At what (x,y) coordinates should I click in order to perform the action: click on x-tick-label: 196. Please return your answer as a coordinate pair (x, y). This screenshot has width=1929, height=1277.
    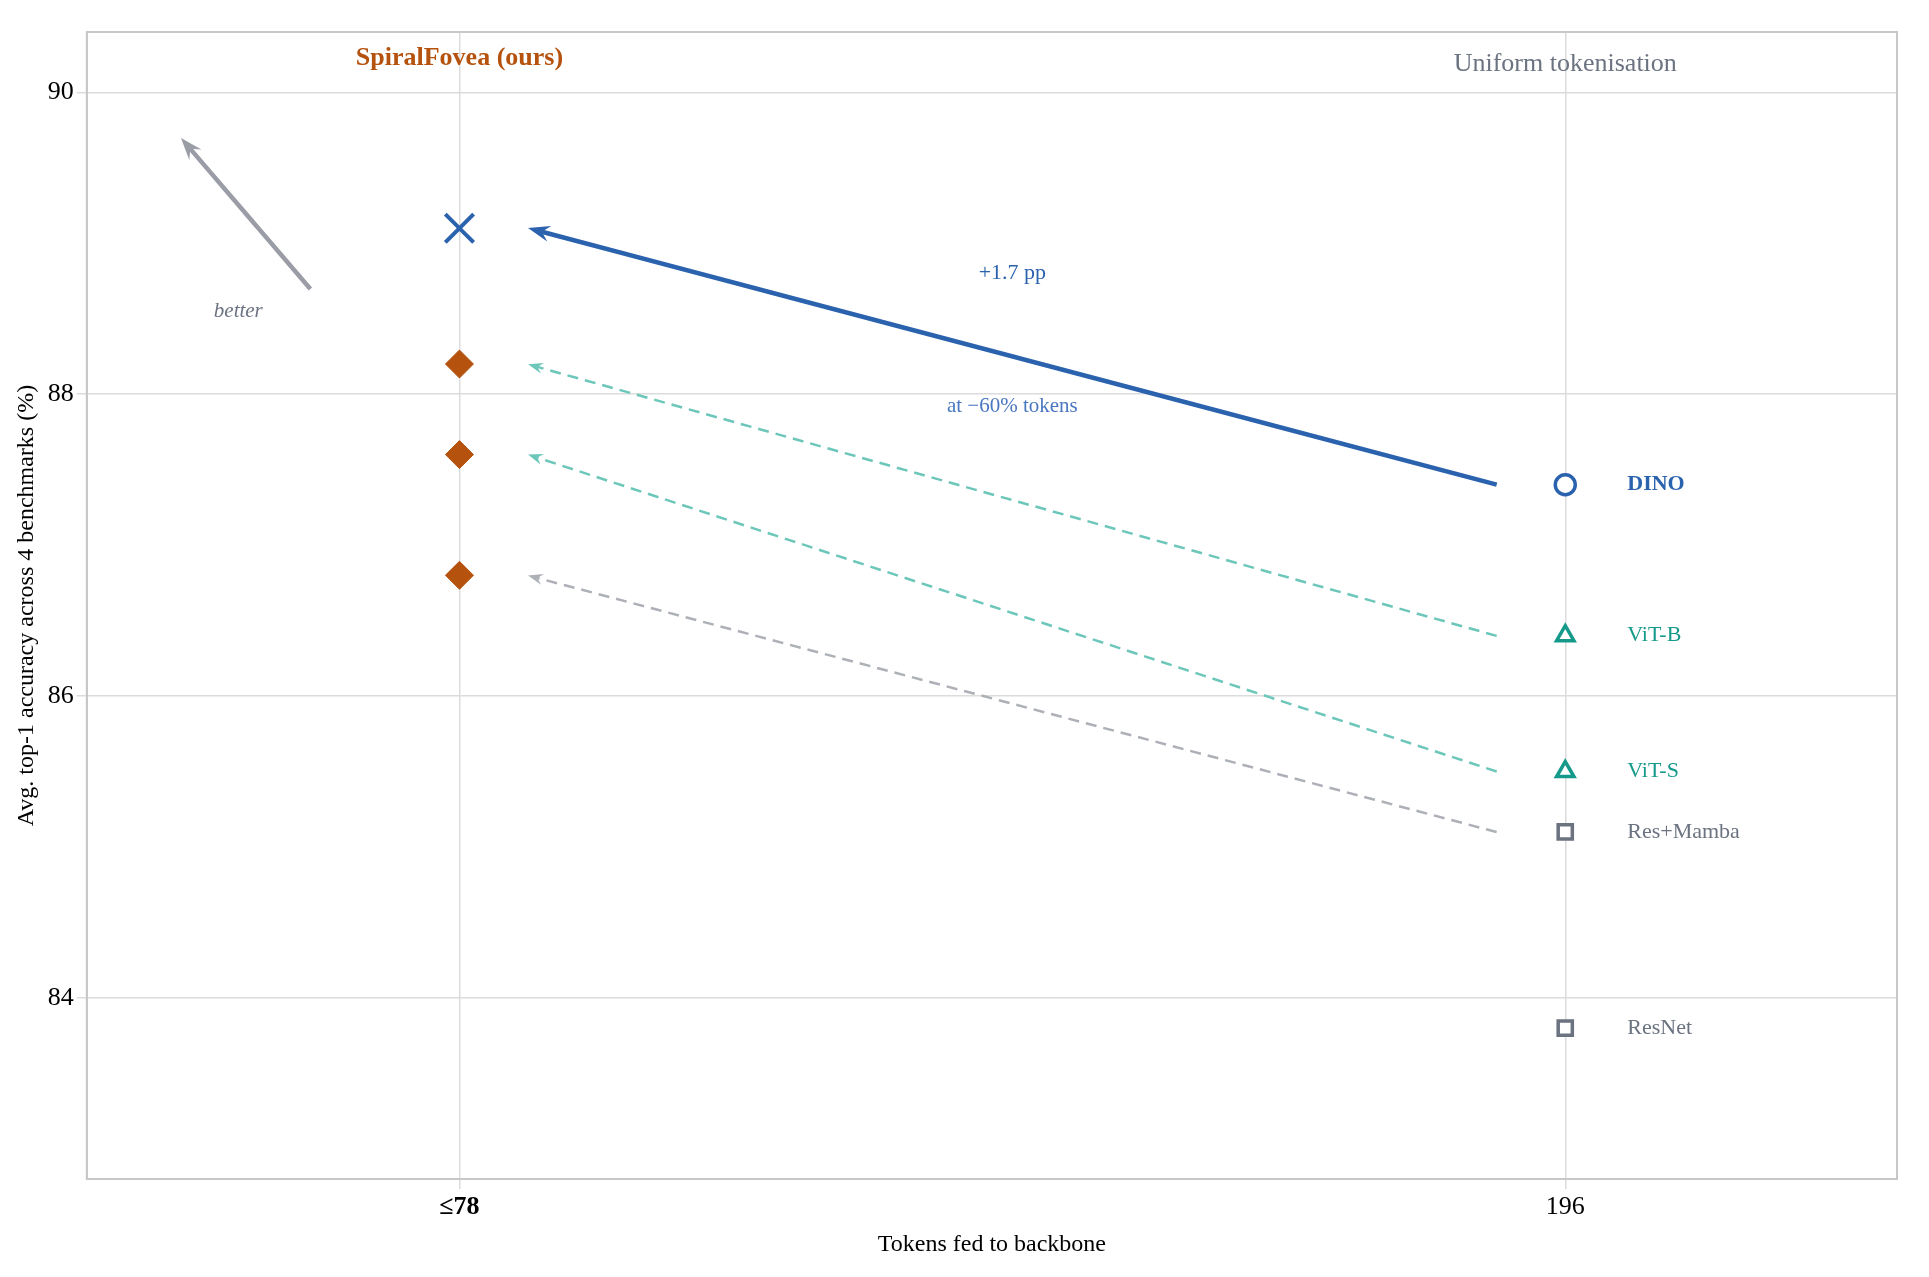
    Looking at the image, I should click on (1565, 1206).